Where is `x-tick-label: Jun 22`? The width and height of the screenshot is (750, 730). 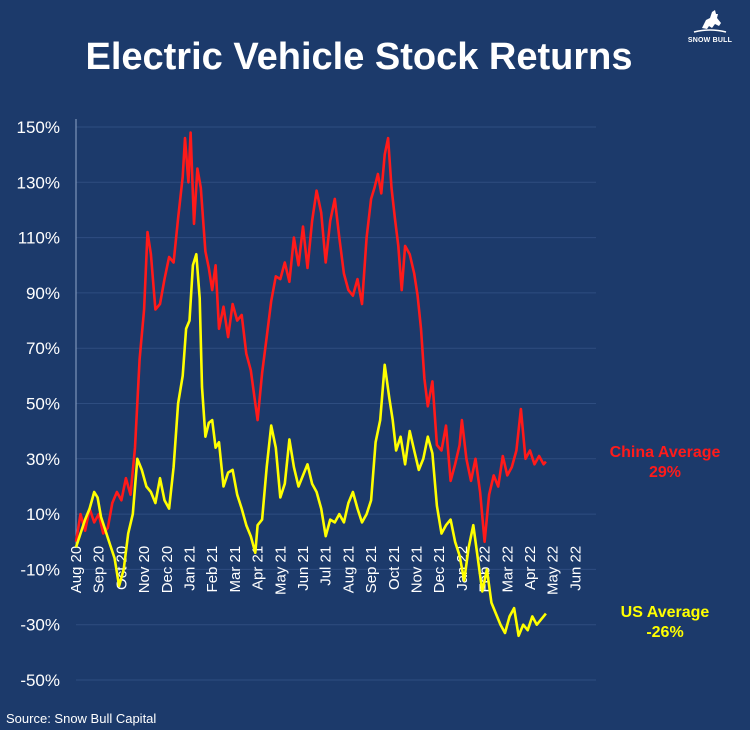 x-tick-label: Jun 22 is located at coordinates (575, 568).